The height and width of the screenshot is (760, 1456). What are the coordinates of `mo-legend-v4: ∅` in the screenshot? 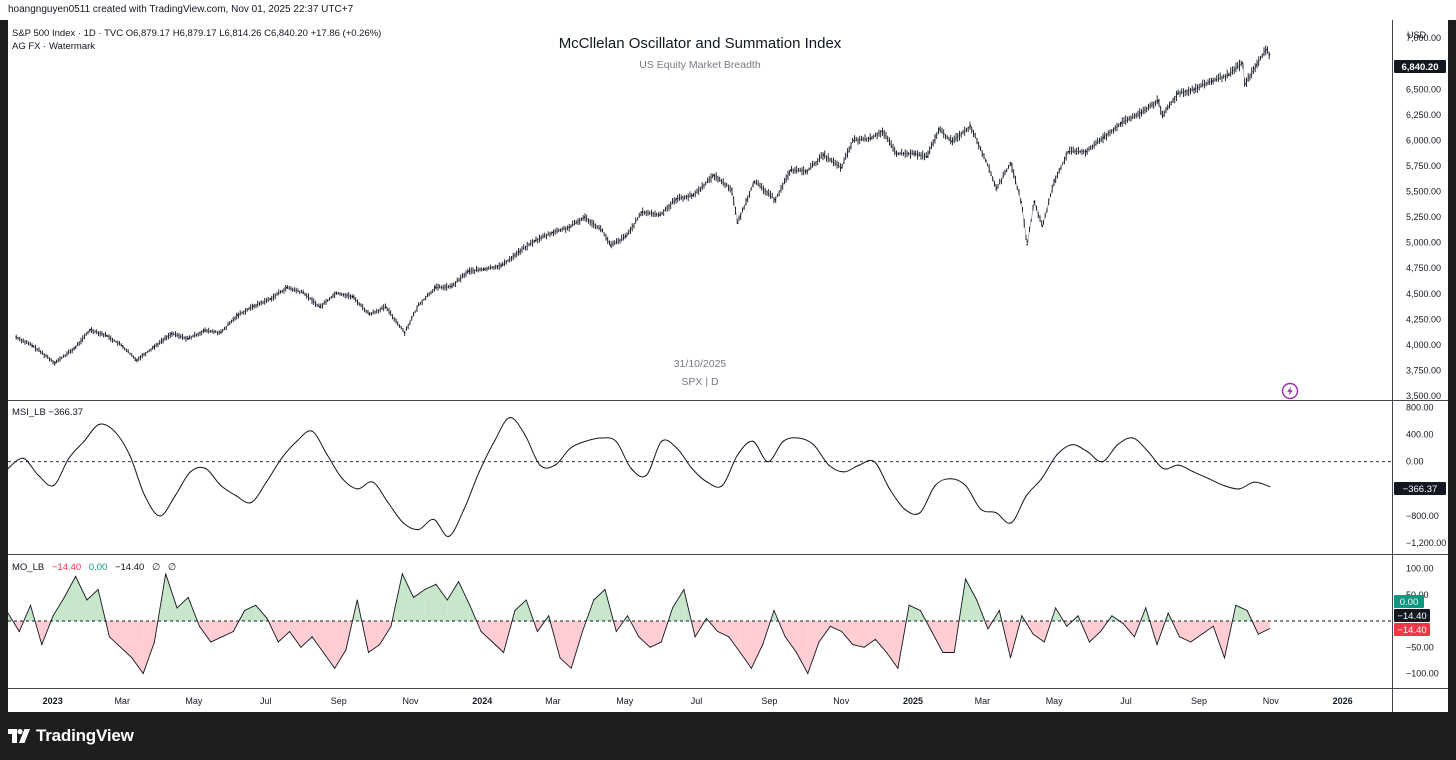 It's located at (156, 567).